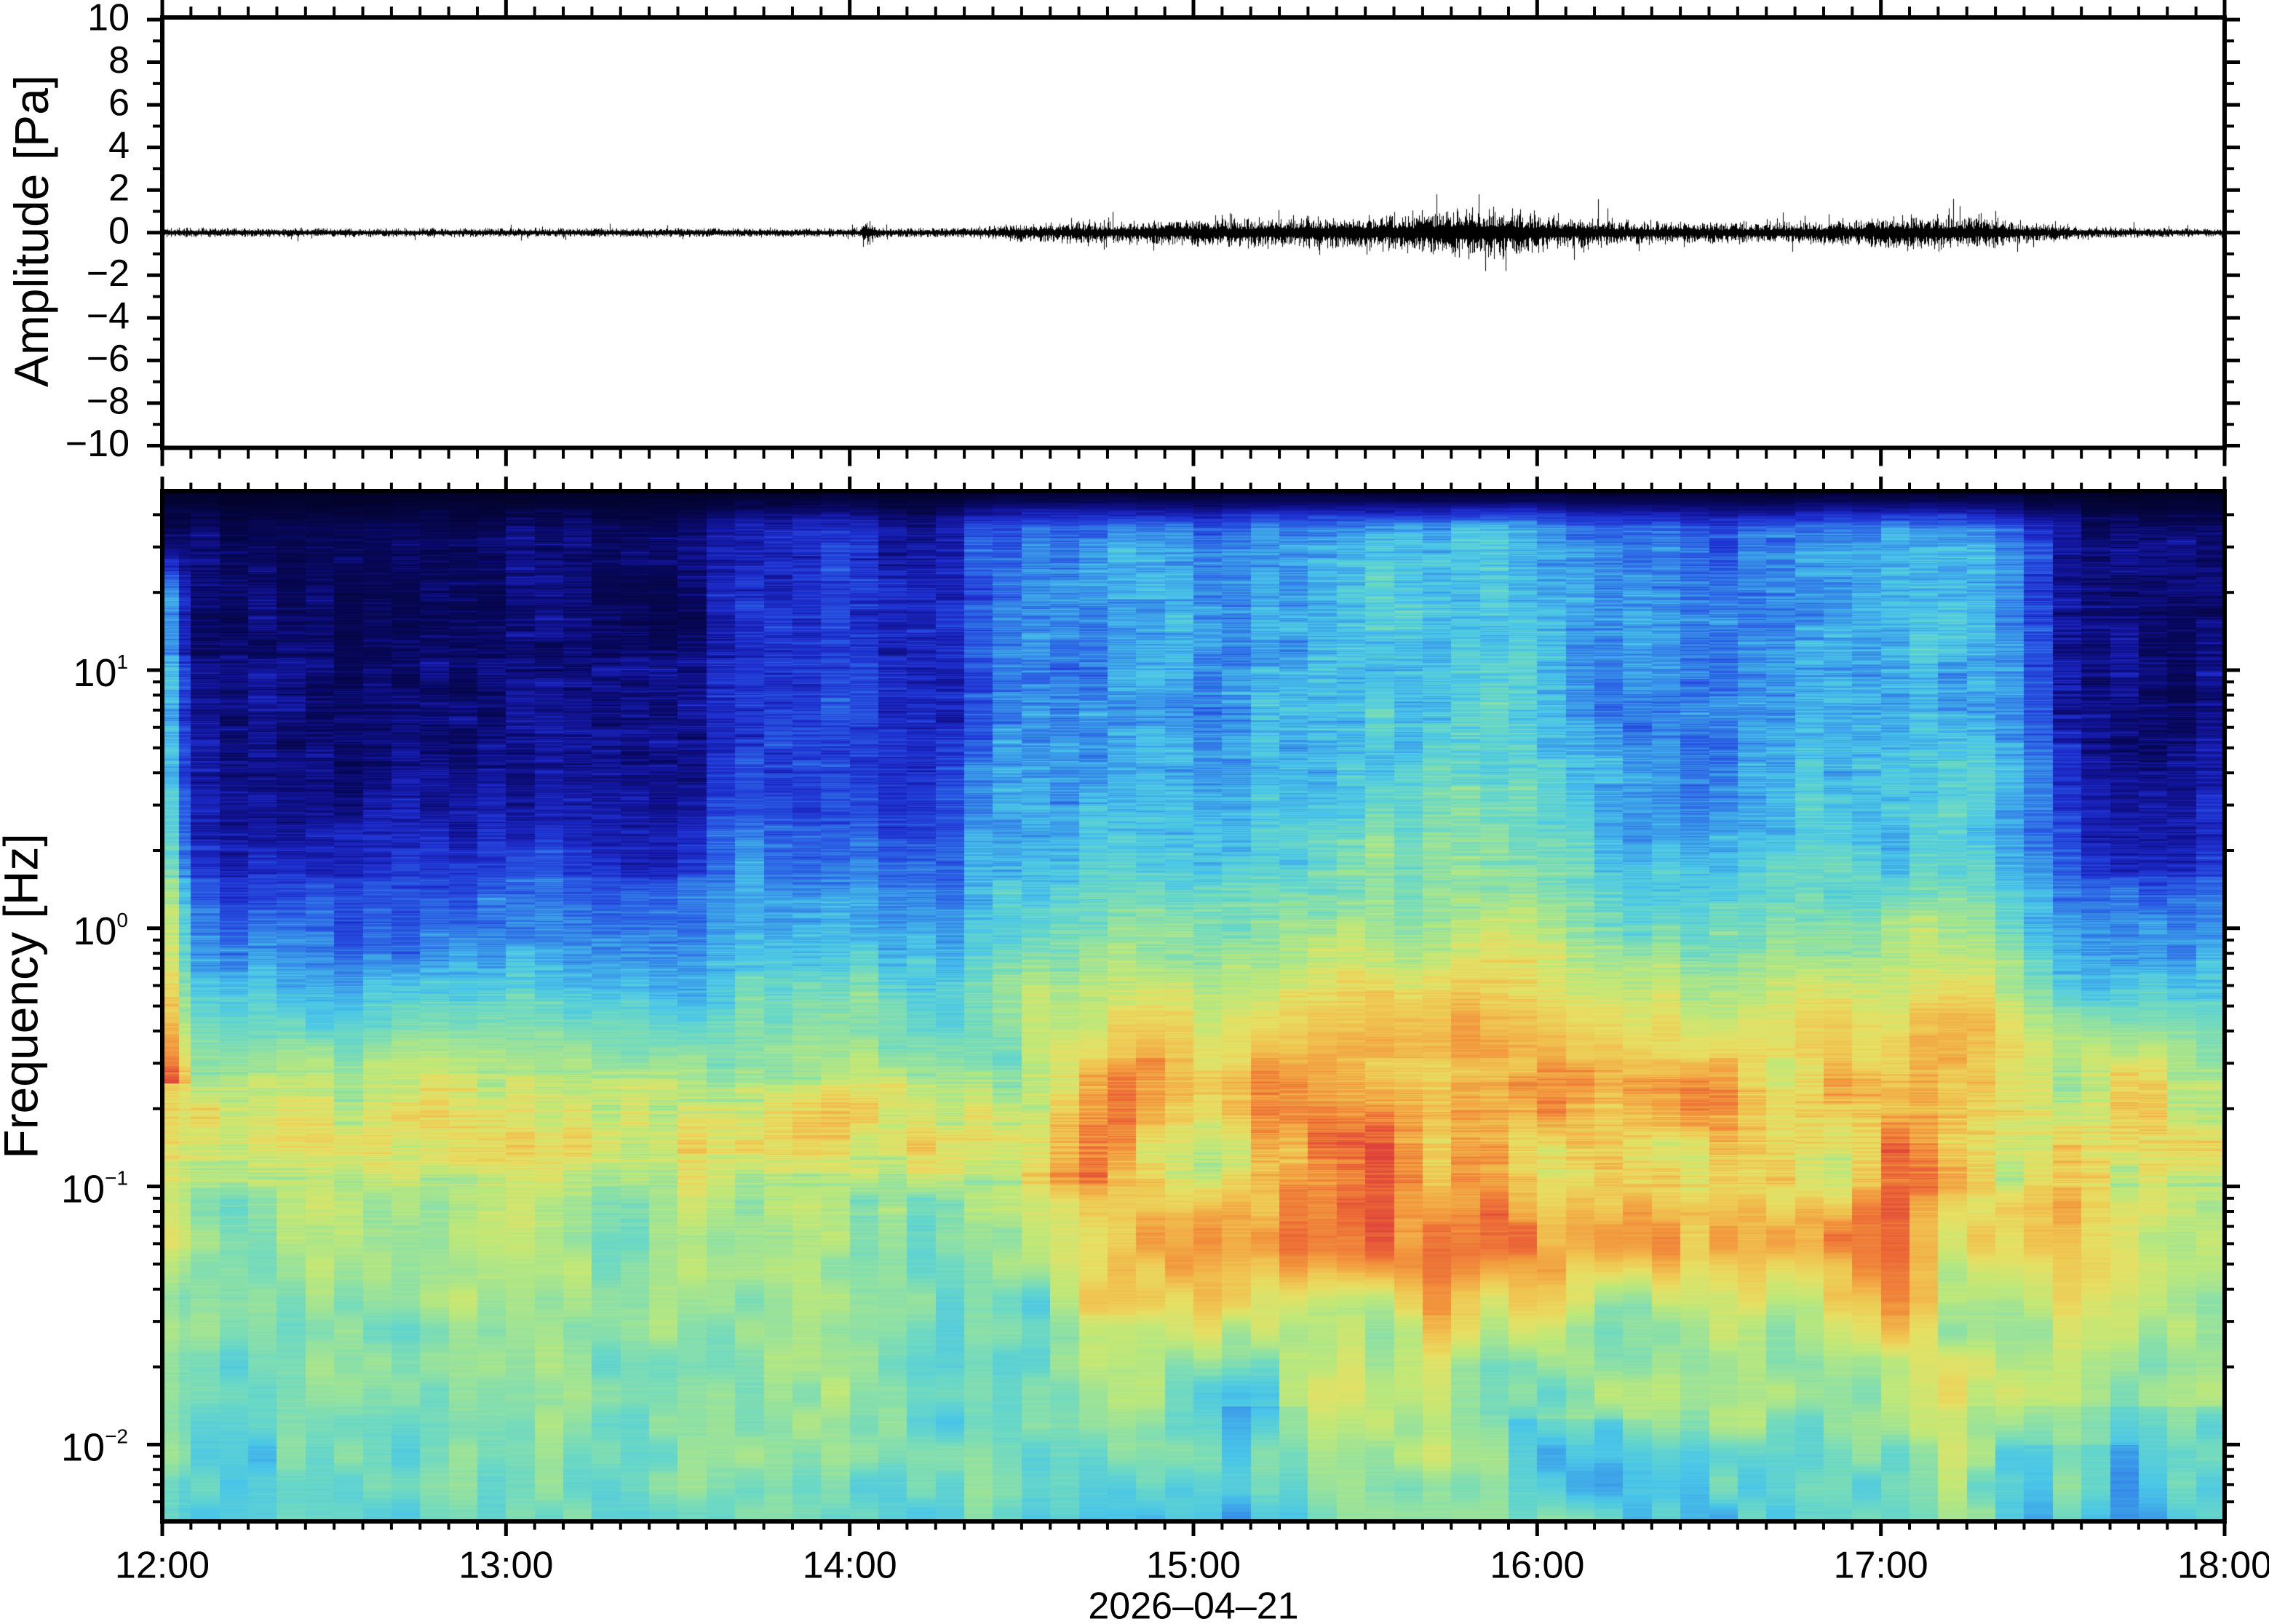  What do you see at coordinates (119, 188) in the screenshot?
I see `svg-text: 2` at bounding box center [119, 188].